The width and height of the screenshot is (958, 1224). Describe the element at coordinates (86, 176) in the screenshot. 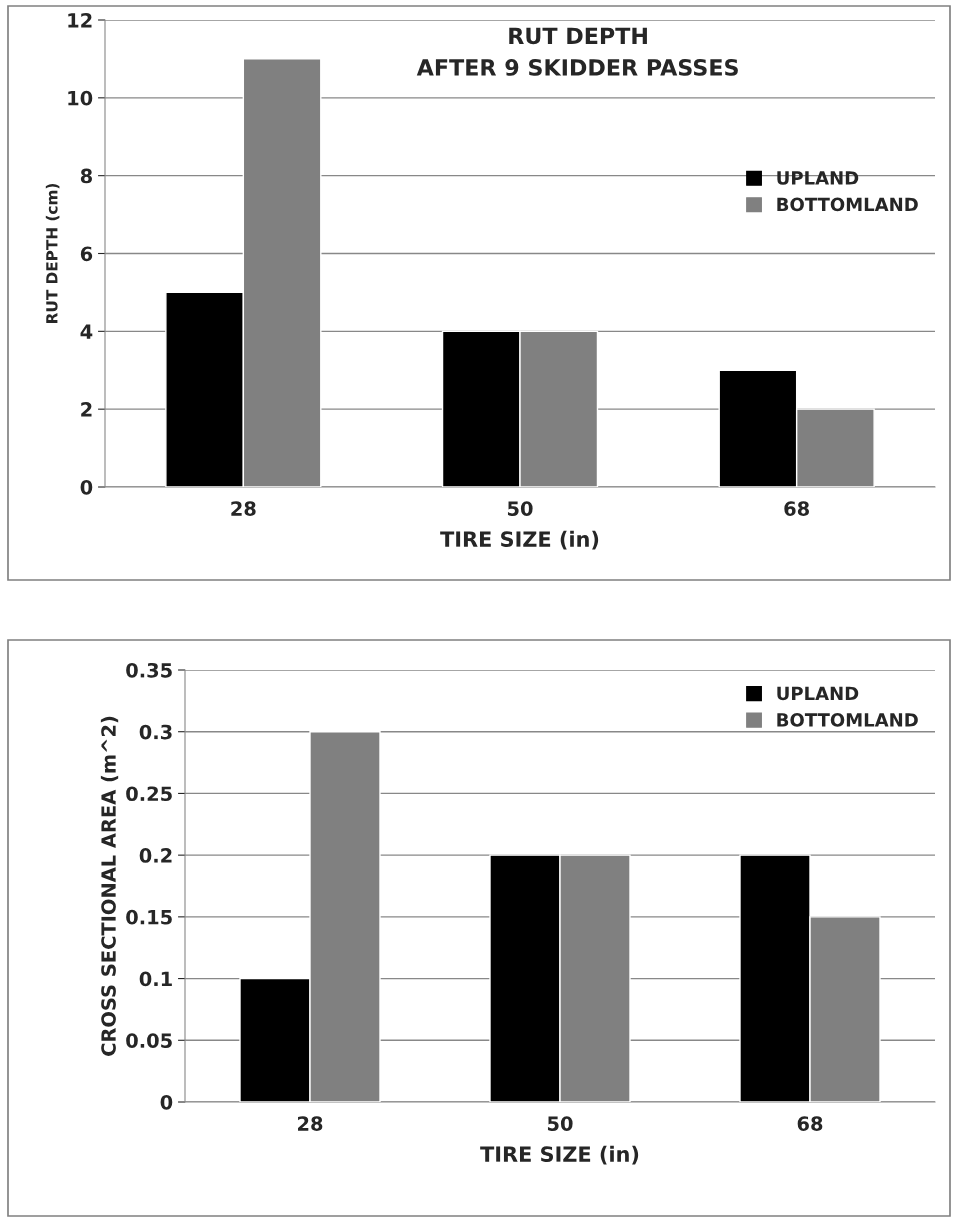

I see `y-tick-label: 8` at that location.